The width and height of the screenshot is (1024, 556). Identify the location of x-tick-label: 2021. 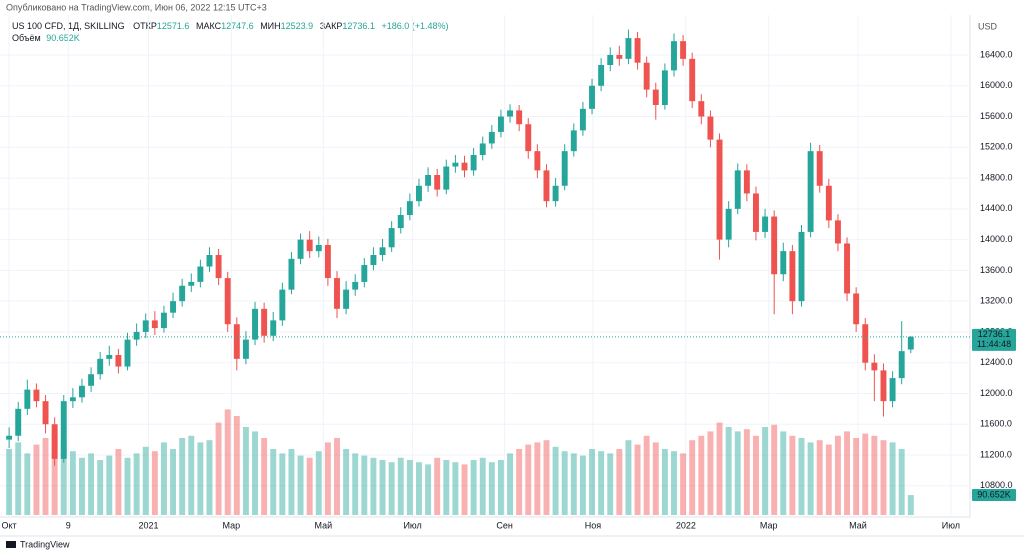
(148, 525).